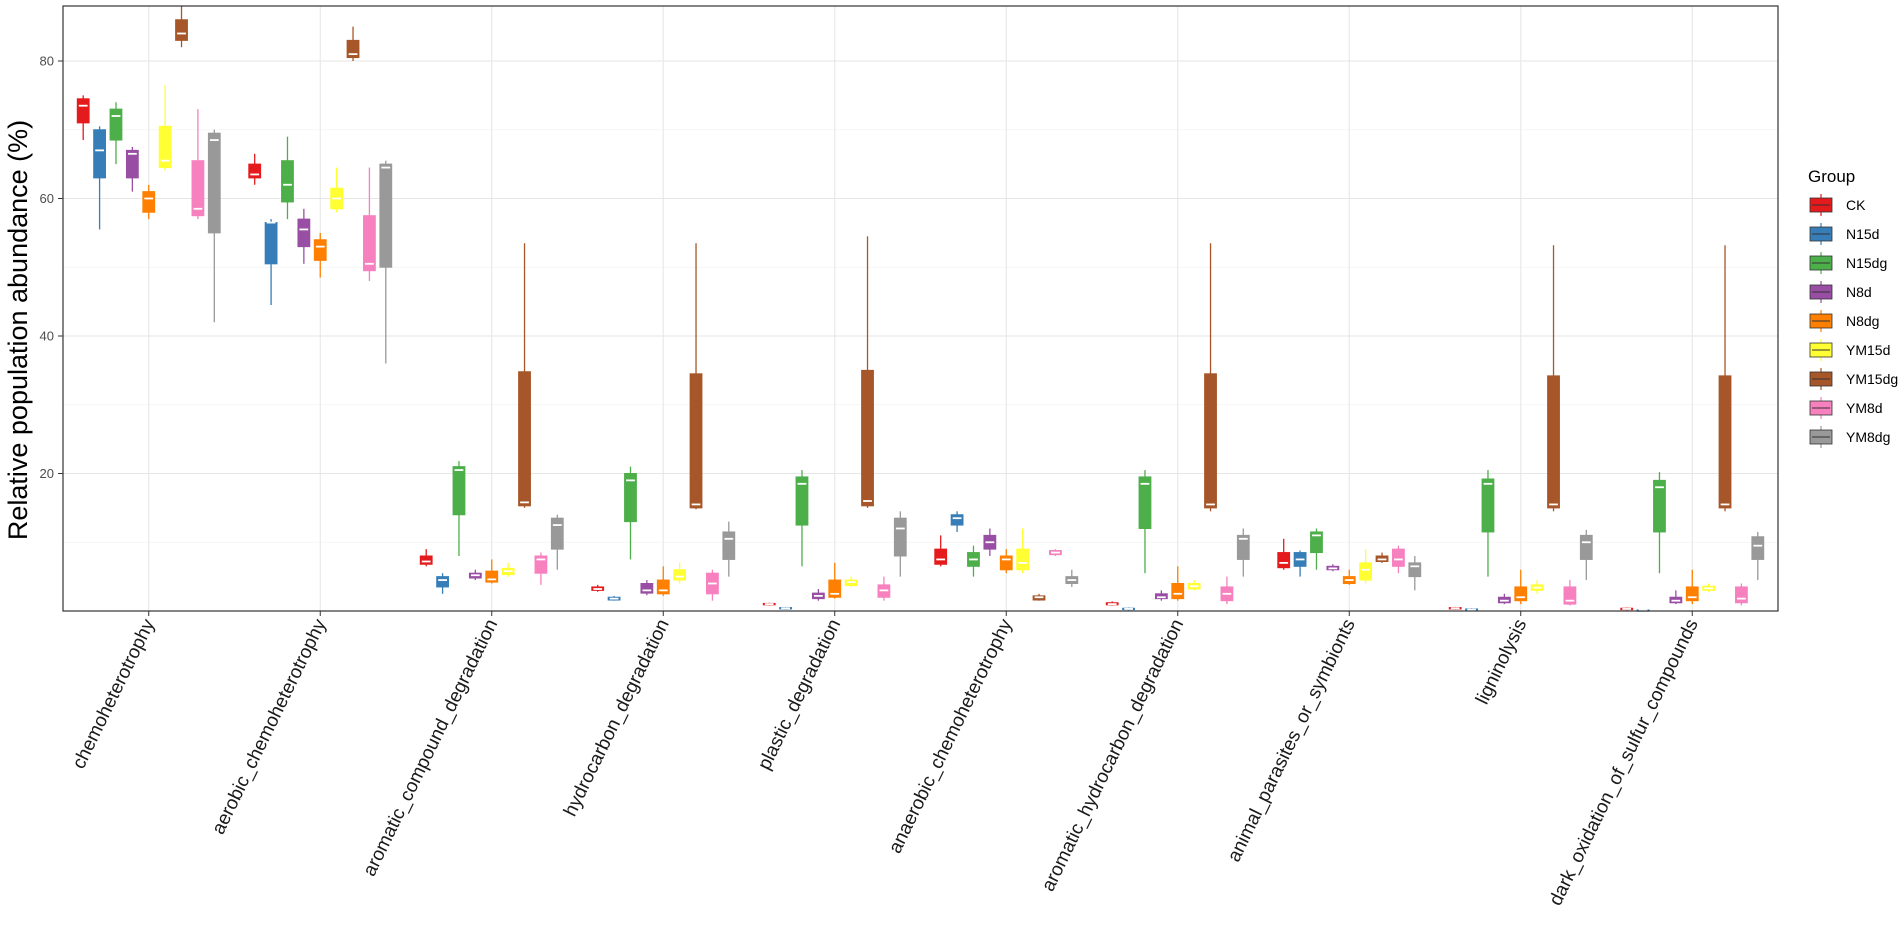 This screenshot has width=1902, height=931. Describe the element at coordinates (1292, 740) in the screenshot. I see `x-tick-label: animal_parasites_or_symbionts` at that location.